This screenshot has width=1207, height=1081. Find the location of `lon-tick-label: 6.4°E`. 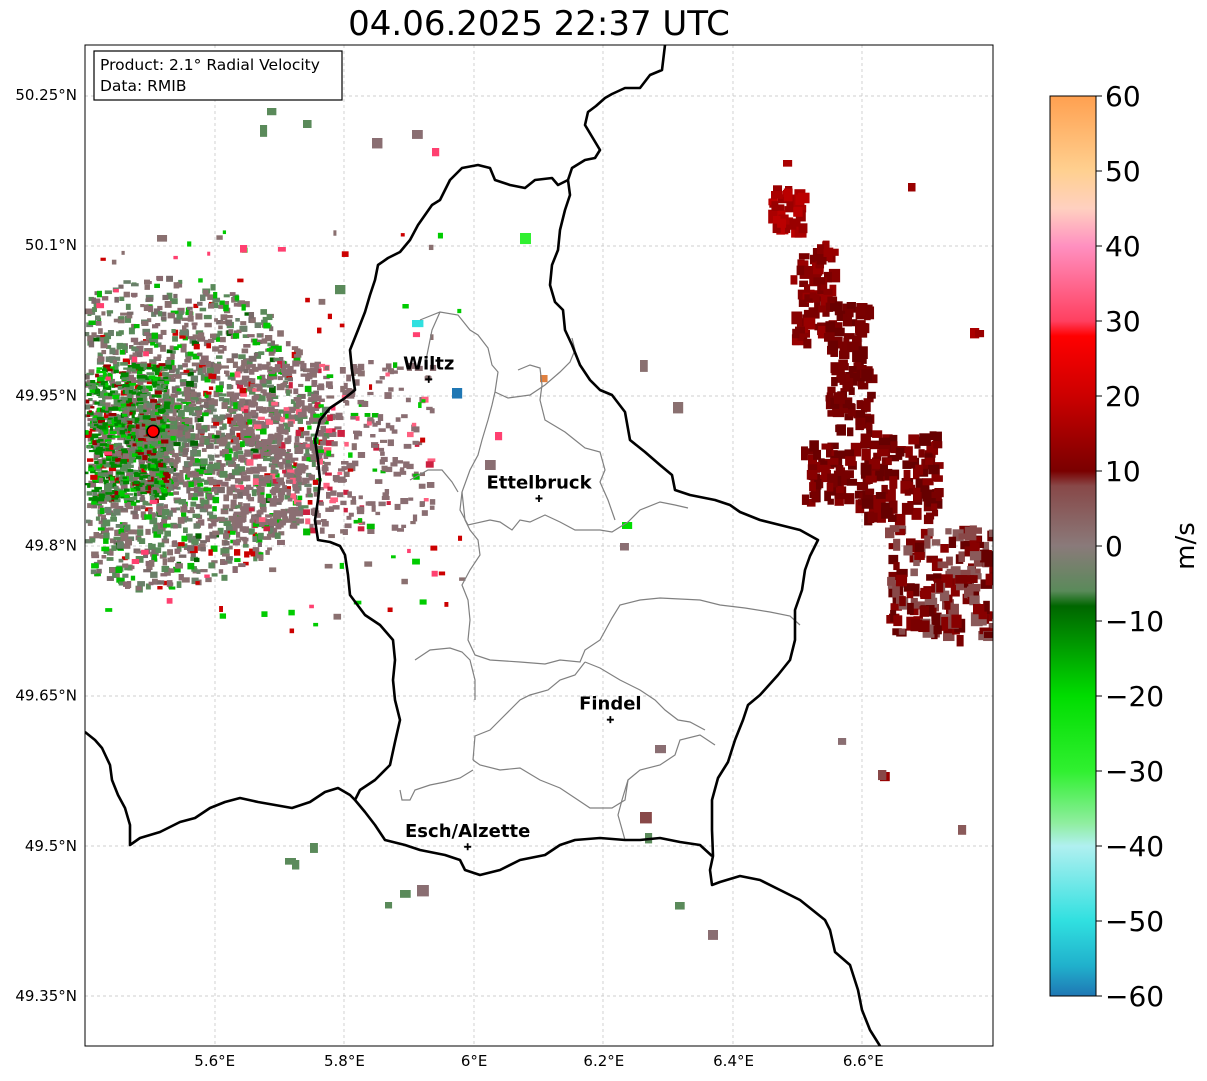

lon-tick-label: 6.4°E is located at coordinates (733, 1061).